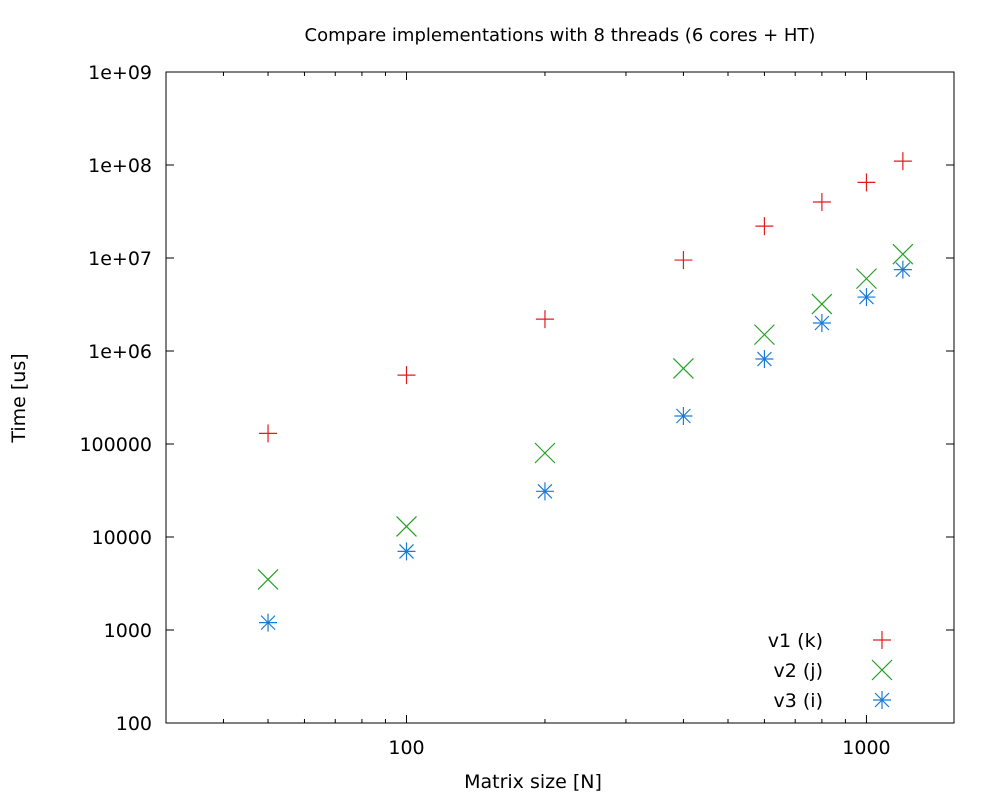 The width and height of the screenshot is (1000, 800). What do you see at coordinates (19, 398) in the screenshot?
I see `y-axis-label: Time [us]` at bounding box center [19, 398].